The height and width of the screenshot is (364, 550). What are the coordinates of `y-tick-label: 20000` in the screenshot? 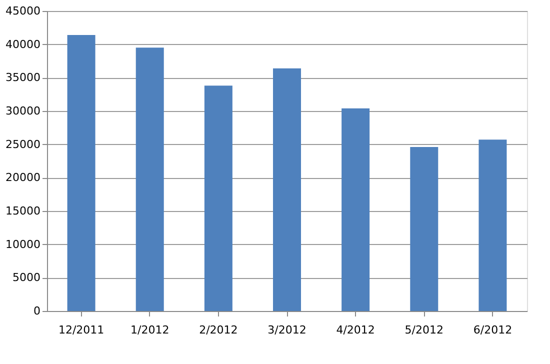 It's located at (23, 177).